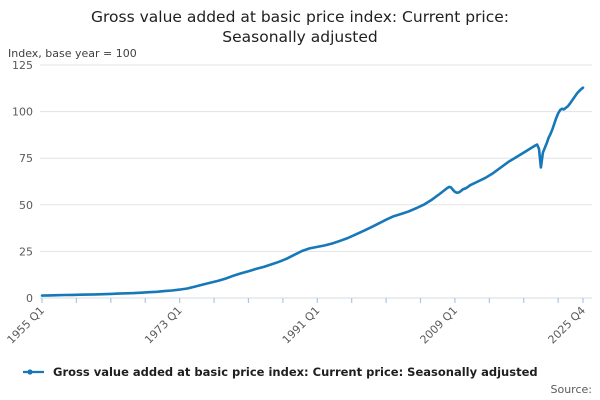 Image resolution: width=600 pixels, height=400 pixels. Describe the element at coordinates (26, 325) in the screenshot. I see `x-tick-label: 1955 Q1` at that location.